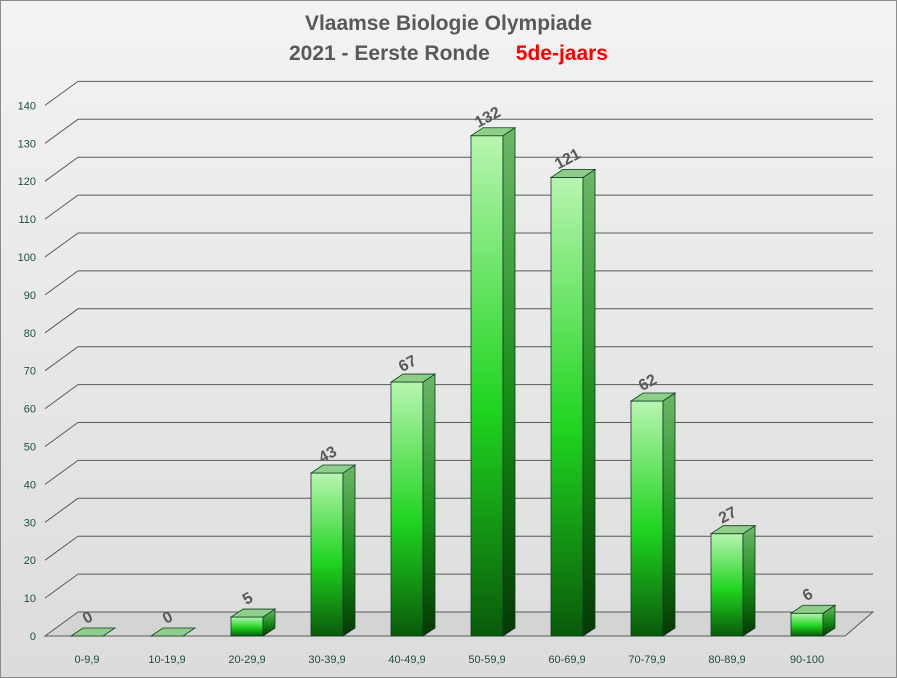 Image resolution: width=897 pixels, height=678 pixels. What do you see at coordinates (30, 410) in the screenshot?
I see `y-tick-label: 60` at bounding box center [30, 410].